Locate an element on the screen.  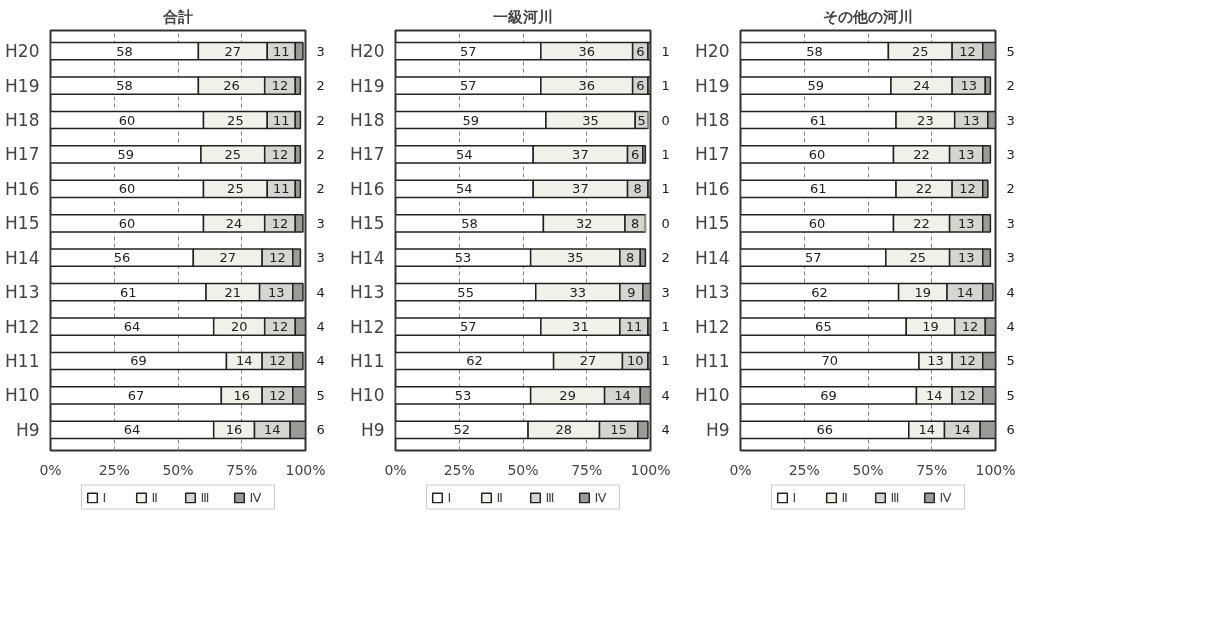
data-label: 22 is located at coordinates (924, 189).